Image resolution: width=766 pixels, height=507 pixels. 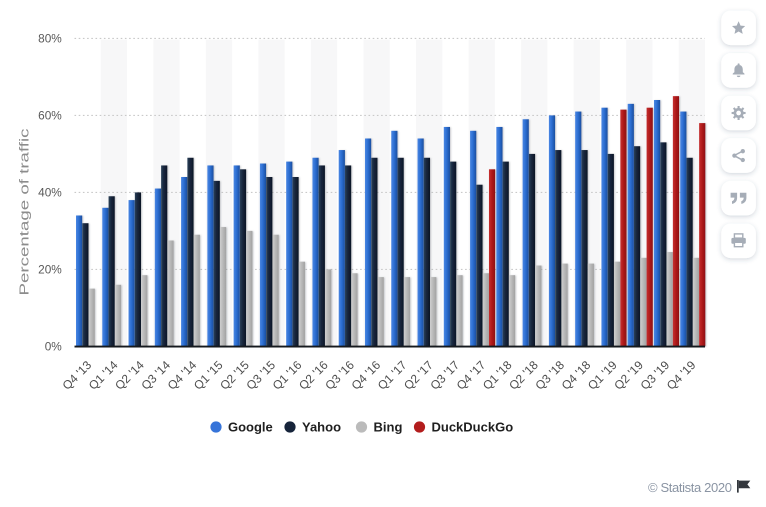 I want to click on svg-text: Google, so click(x=250, y=427).